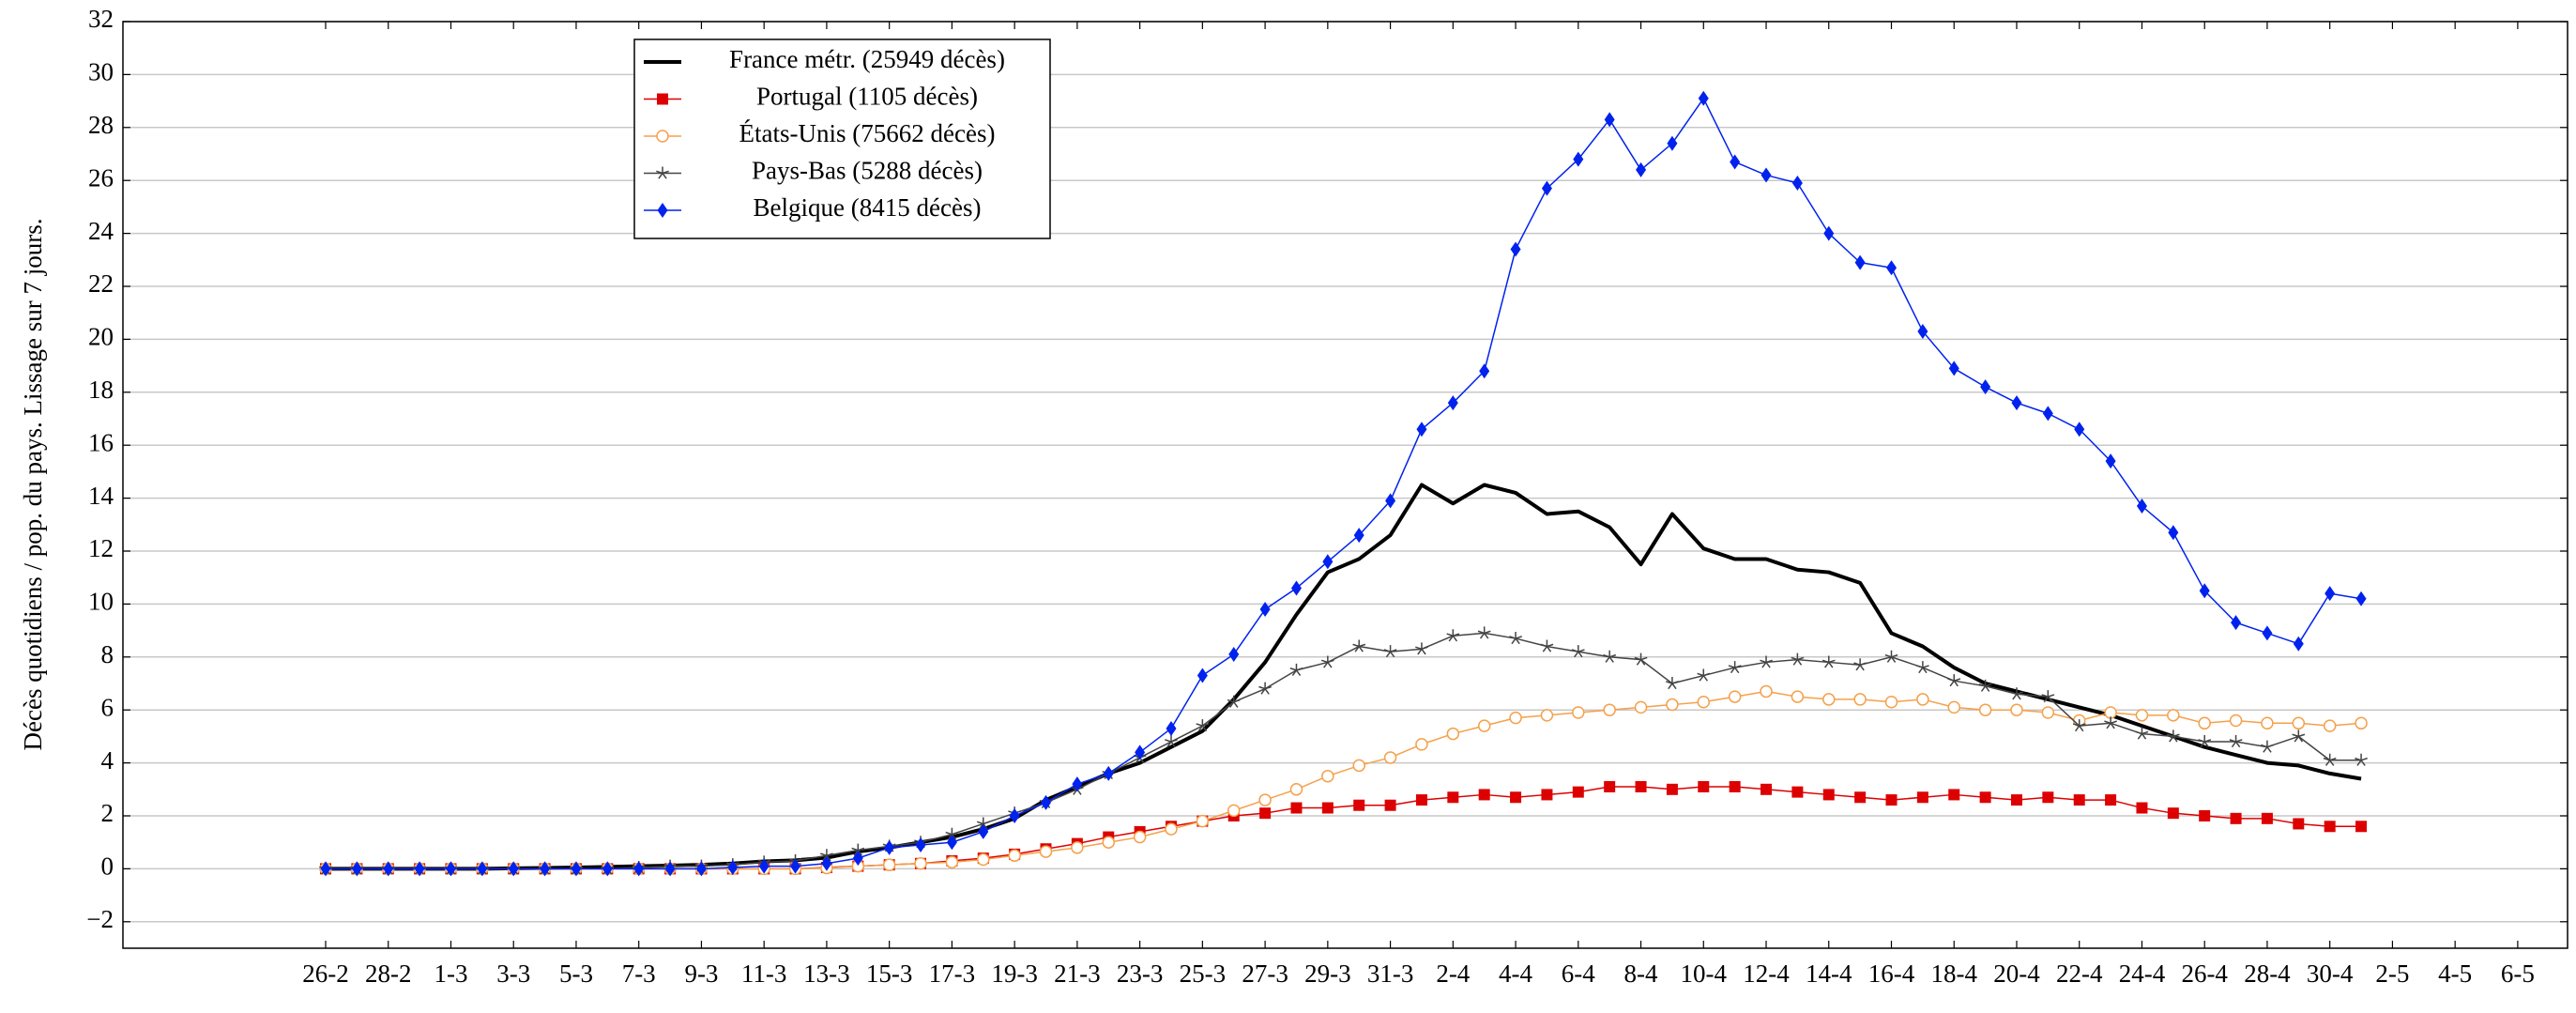 The height and width of the screenshot is (1013, 2576). What do you see at coordinates (101, 337) in the screenshot?
I see `y-tick-label: 20` at bounding box center [101, 337].